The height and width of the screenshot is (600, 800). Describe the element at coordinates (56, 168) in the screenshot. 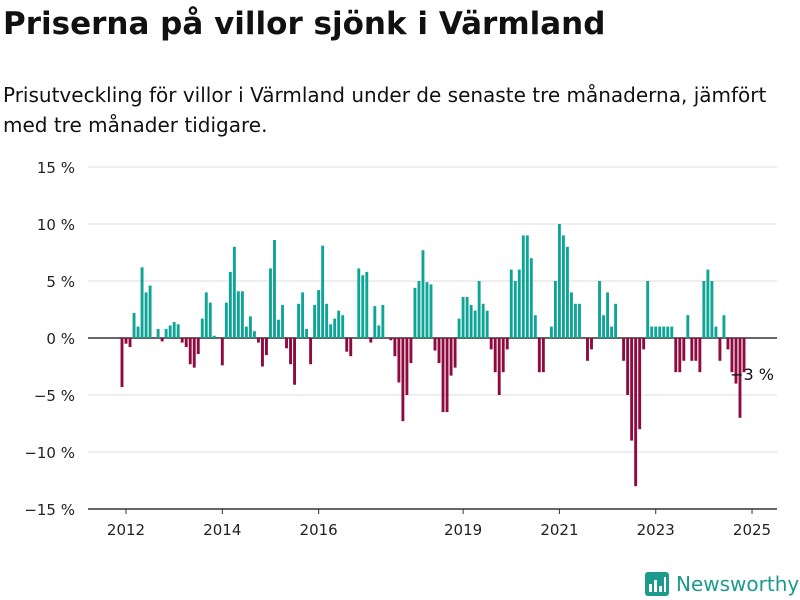

I see `y-tick-label: 15 %` at that location.